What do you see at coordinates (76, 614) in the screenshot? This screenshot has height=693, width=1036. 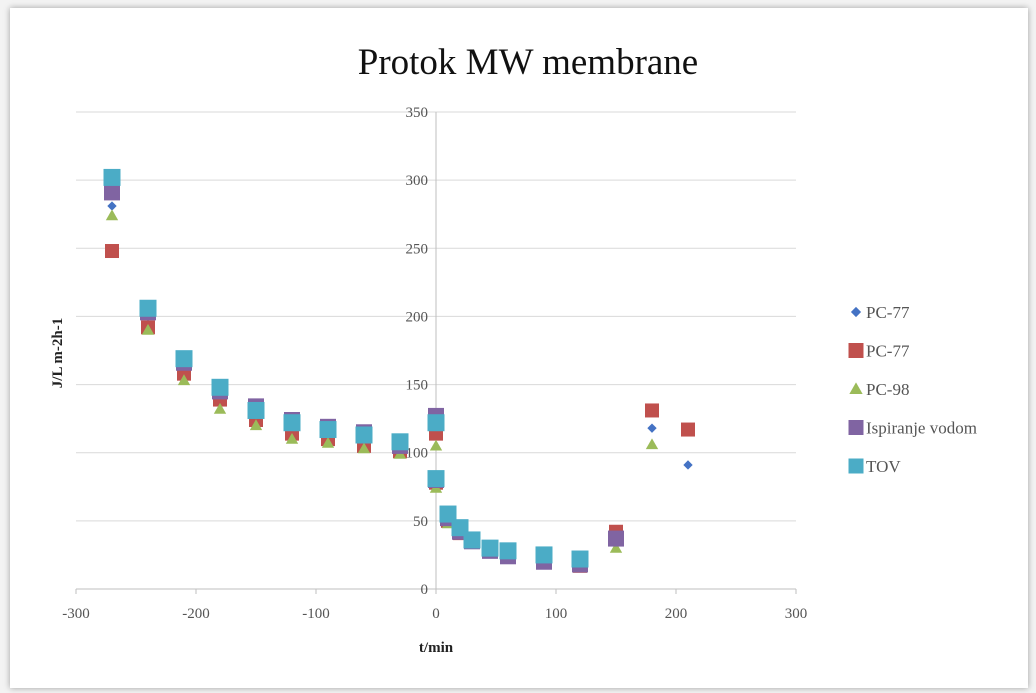 I see `x-tick-label: -300` at bounding box center [76, 614].